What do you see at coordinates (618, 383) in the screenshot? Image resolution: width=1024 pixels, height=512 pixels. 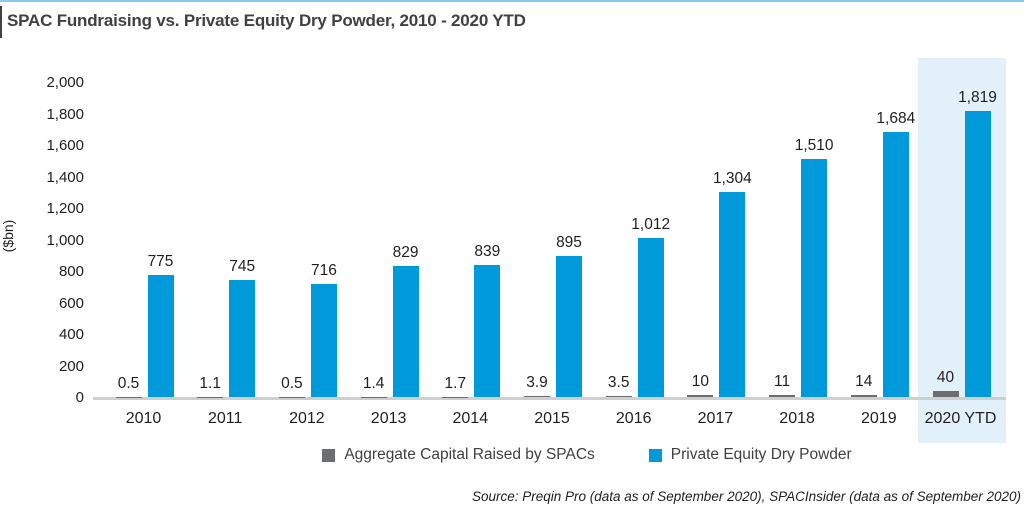 I see `value-label-spac: 3.5` at bounding box center [618, 383].